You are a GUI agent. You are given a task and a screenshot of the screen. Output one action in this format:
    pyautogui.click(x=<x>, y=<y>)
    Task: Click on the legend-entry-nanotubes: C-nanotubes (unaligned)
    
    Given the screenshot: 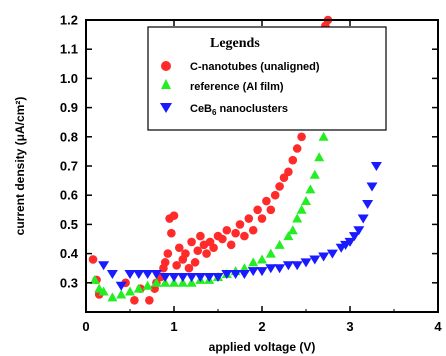 What is the action you would take?
    pyautogui.click(x=240, y=67)
    